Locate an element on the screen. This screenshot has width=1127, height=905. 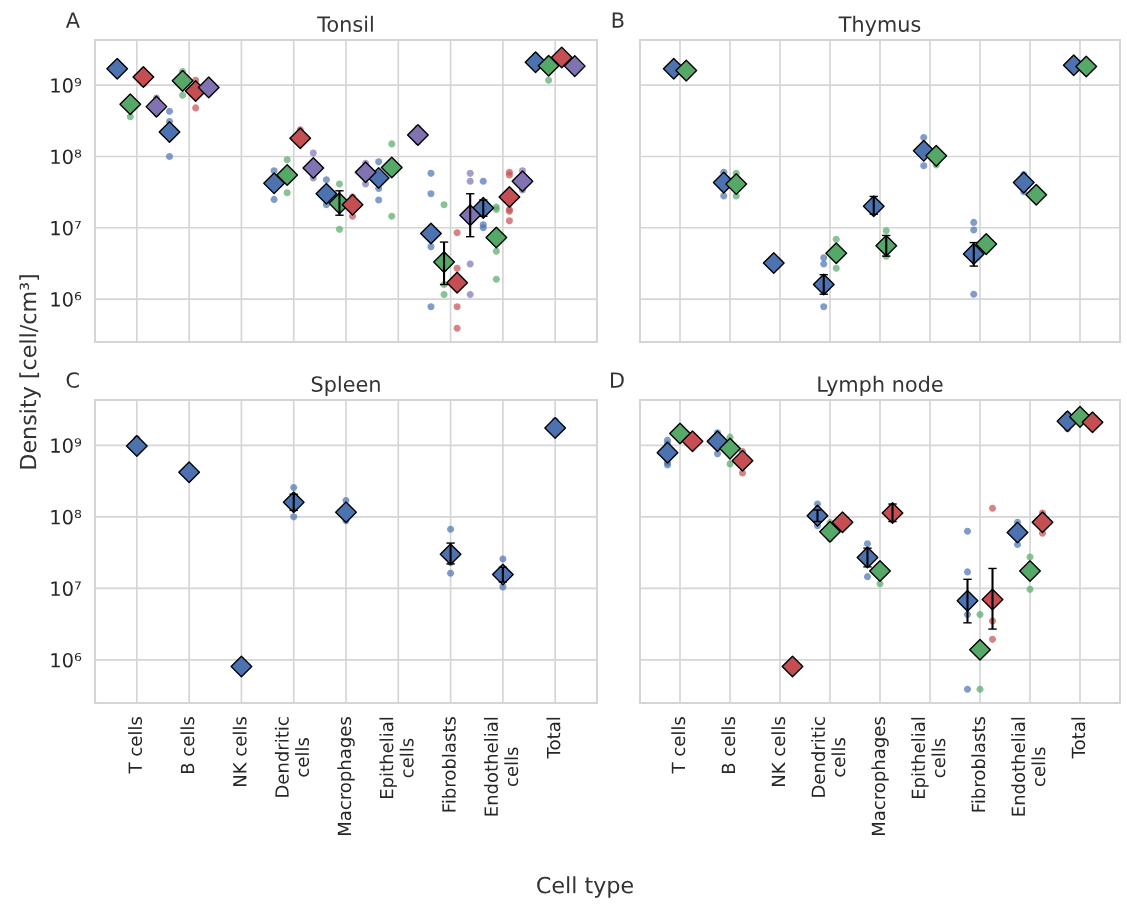
y-axis-title: Density [cell/cm³] is located at coordinates (30, 372).